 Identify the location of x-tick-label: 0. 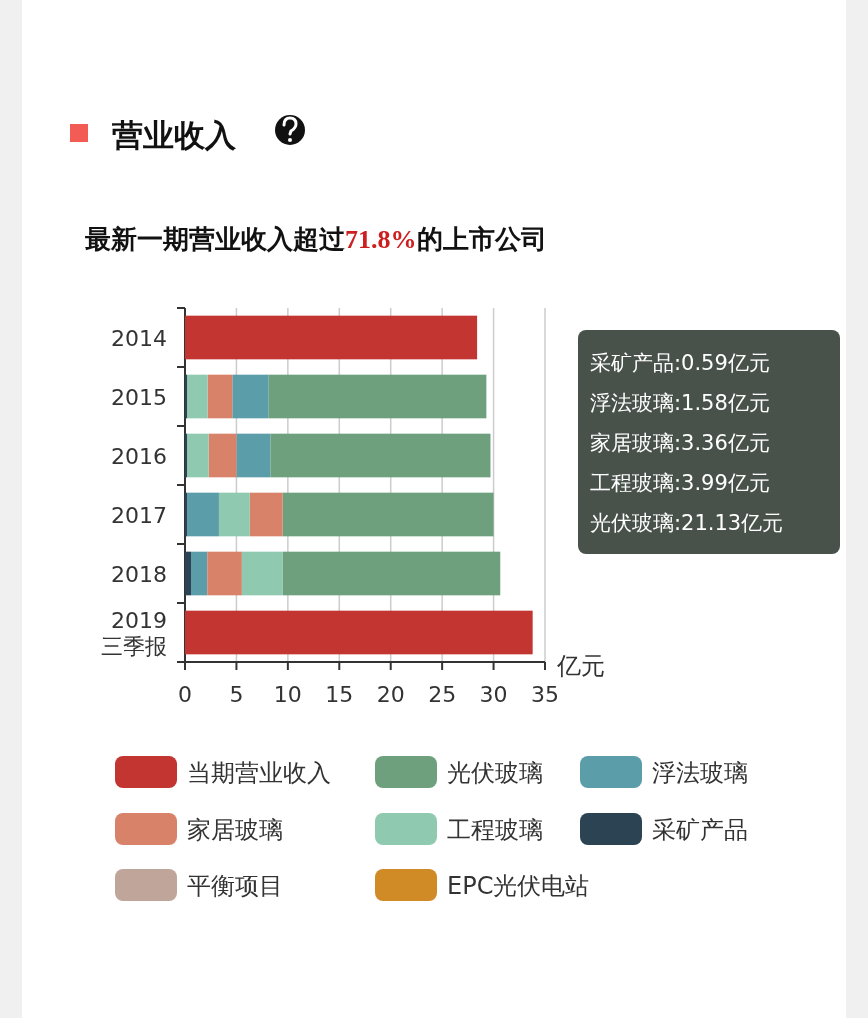
(185, 694).